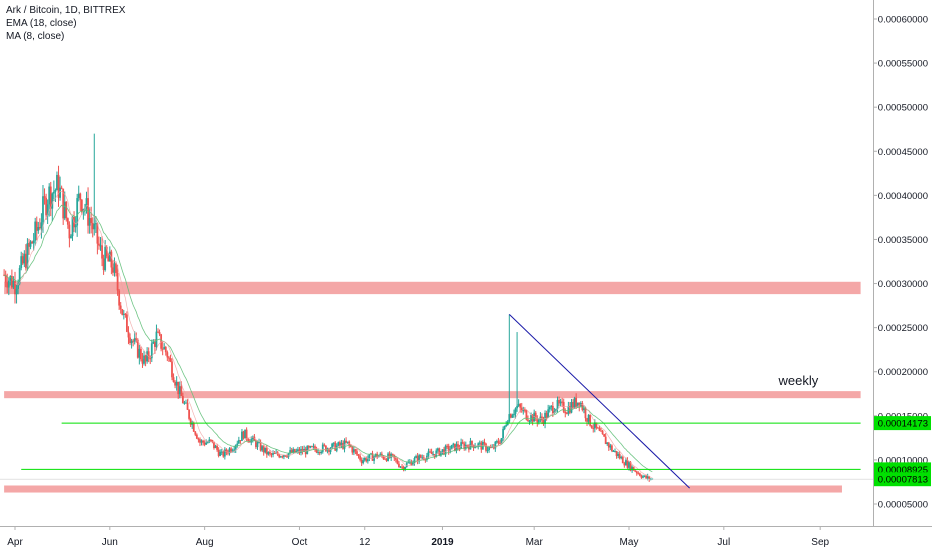 This screenshot has width=932, height=550. Describe the element at coordinates (442, 542) in the screenshot. I see `x-tick-label: 2019` at that location.